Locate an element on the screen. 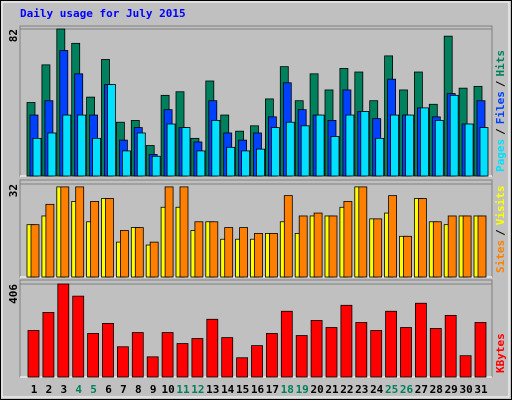 This screenshot has width=512, height=400. x-tick-label: 21 is located at coordinates (332, 389).